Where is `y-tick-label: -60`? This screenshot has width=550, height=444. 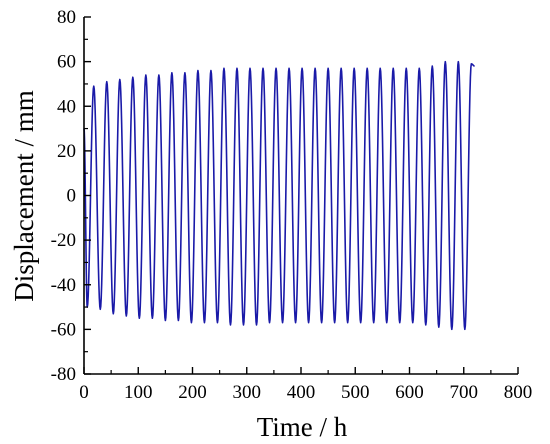 y-tick-label: -60 is located at coordinates (63, 329).